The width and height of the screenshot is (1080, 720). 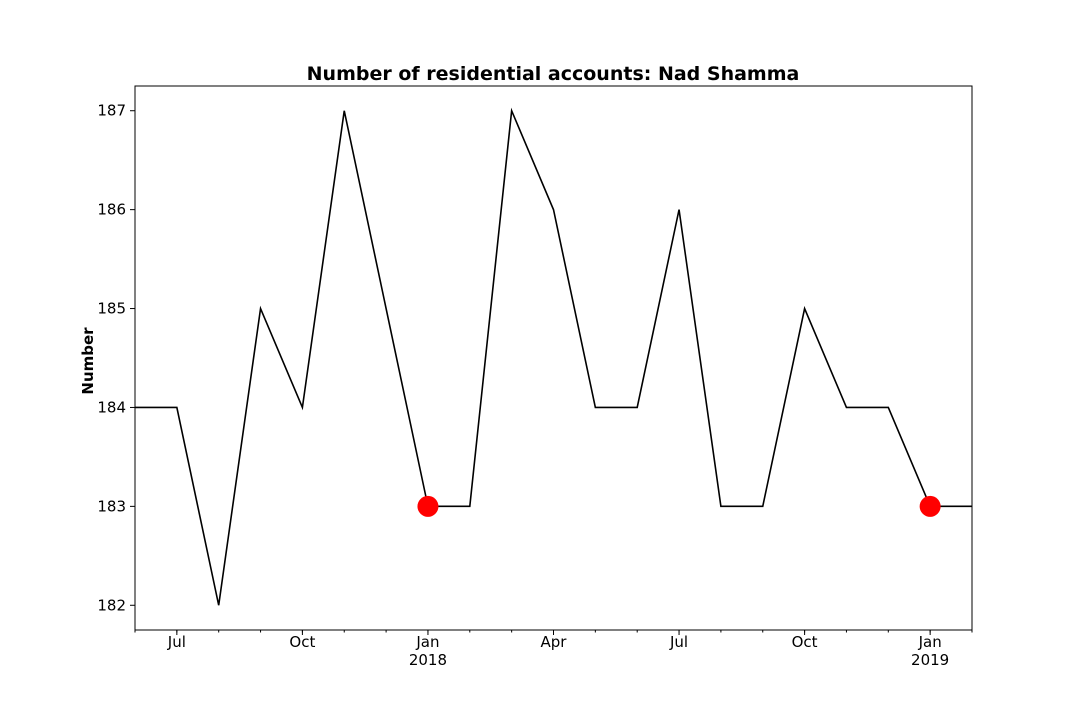 What do you see at coordinates (111, 111) in the screenshot?
I see `y-tick-label: 187` at bounding box center [111, 111].